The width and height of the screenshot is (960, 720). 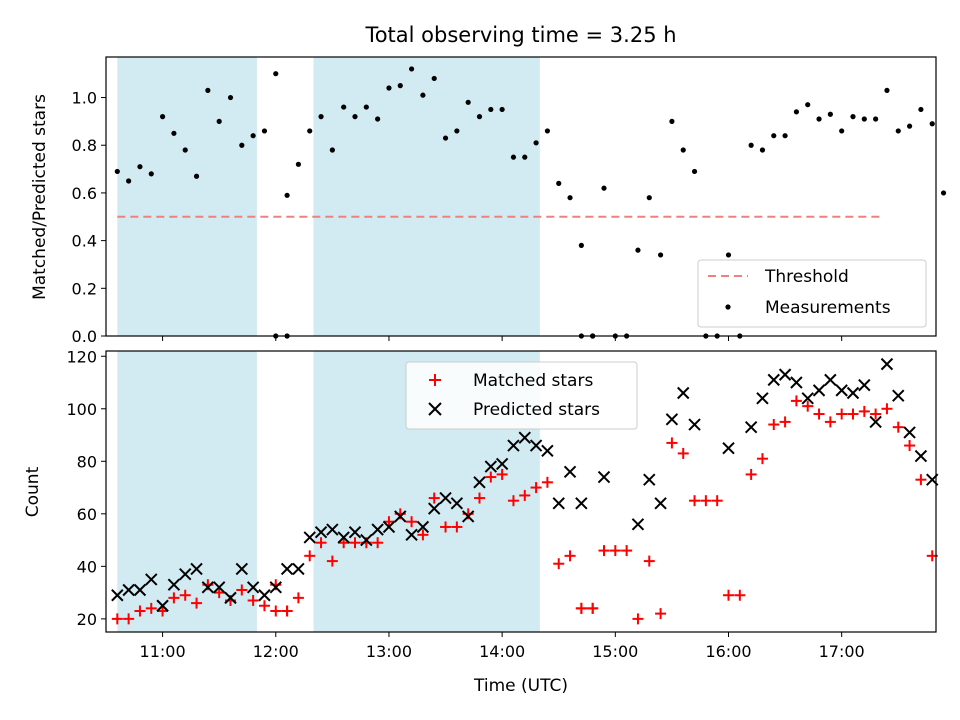 What do you see at coordinates (87, 514) in the screenshot?
I see `y-tick-label: 60` at bounding box center [87, 514].